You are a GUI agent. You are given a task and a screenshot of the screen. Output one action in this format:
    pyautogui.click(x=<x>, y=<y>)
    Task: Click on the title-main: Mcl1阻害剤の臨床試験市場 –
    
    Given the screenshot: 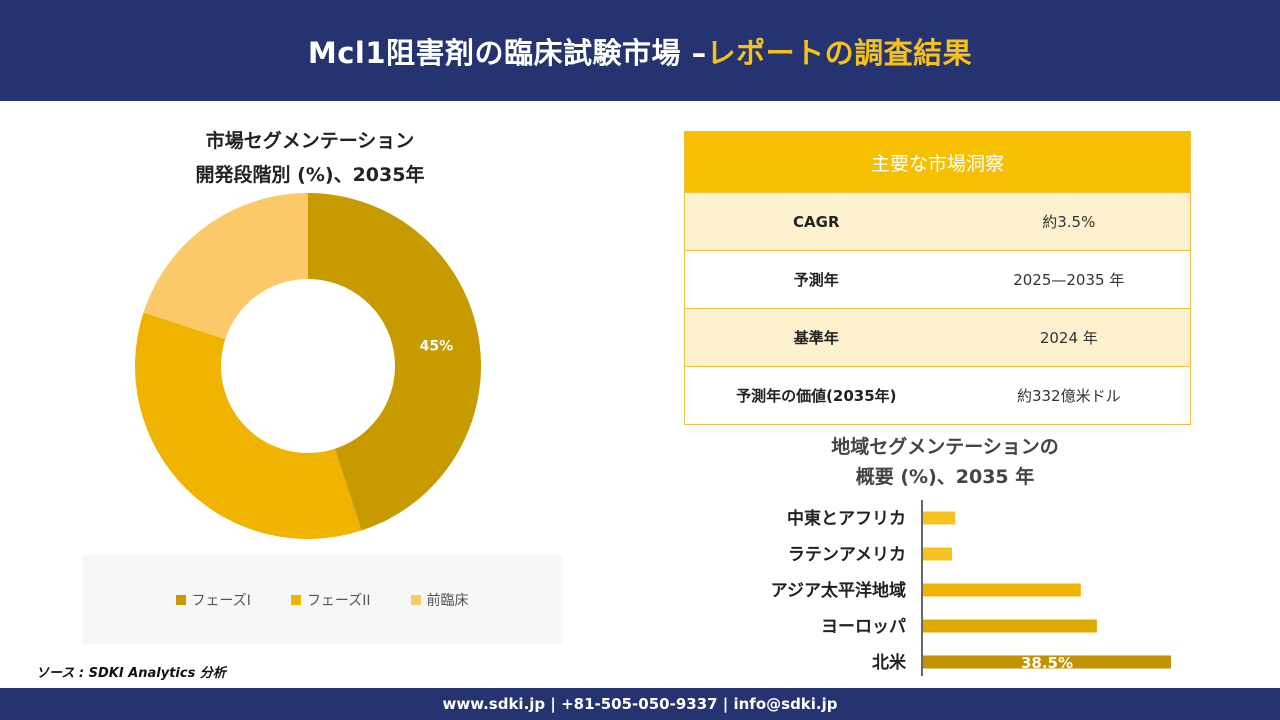 What is the action you would take?
    pyautogui.click(x=507, y=52)
    